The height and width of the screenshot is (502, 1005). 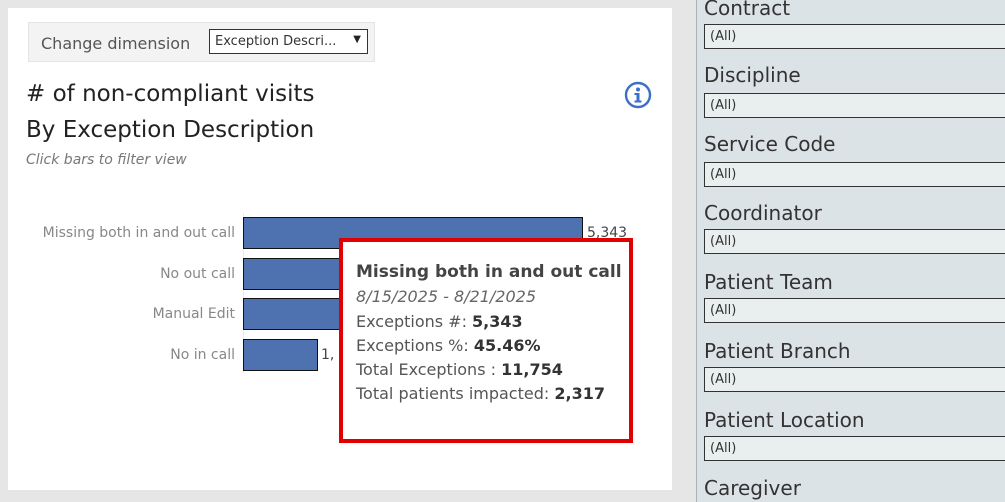 What do you see at coordinates (768, 282) in the screenshot?
I see `filter-label-patient-team: Patient Team` at bounding box center [768, 282].